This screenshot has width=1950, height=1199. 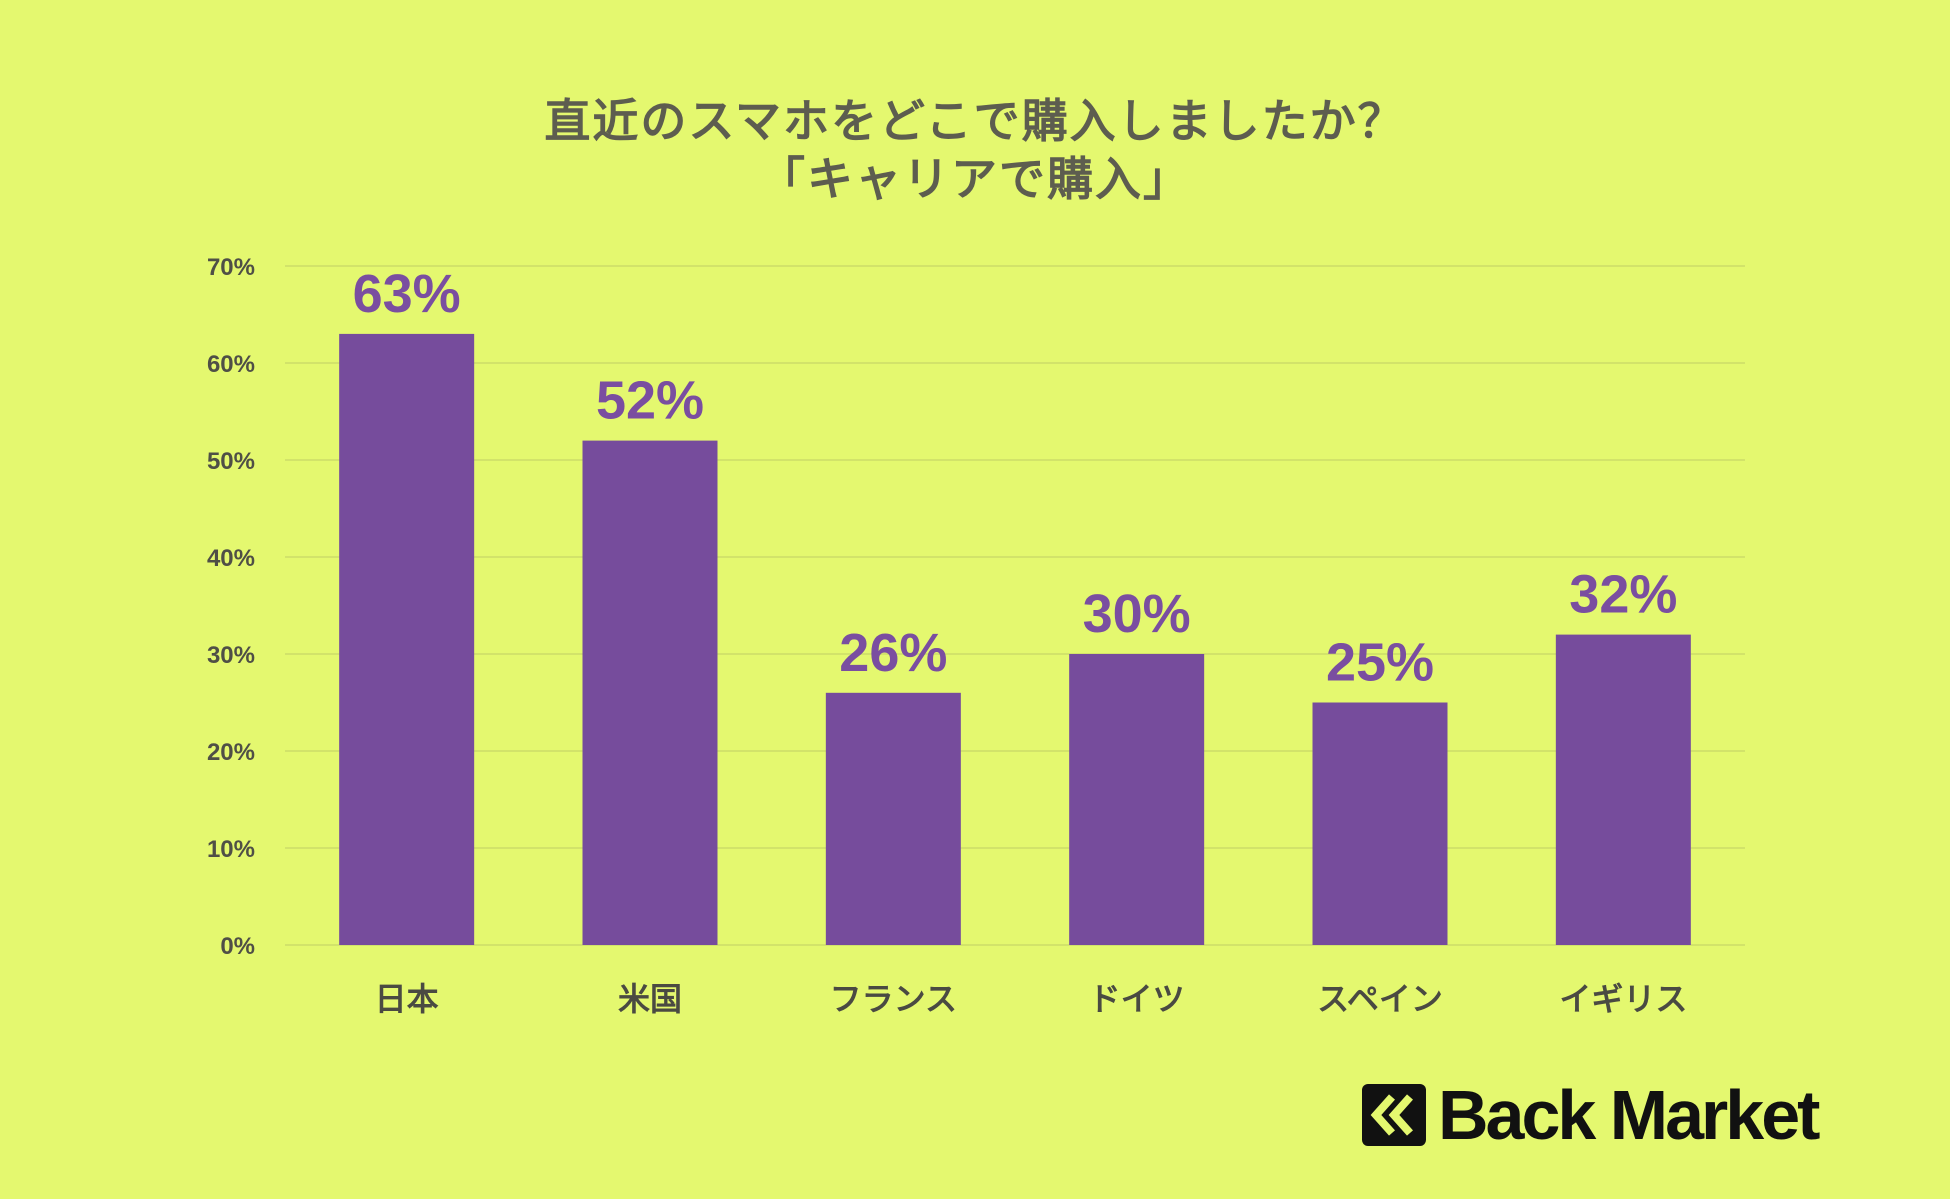 I want to click on y-tick-label: 40%, so click(x=231, y=558).